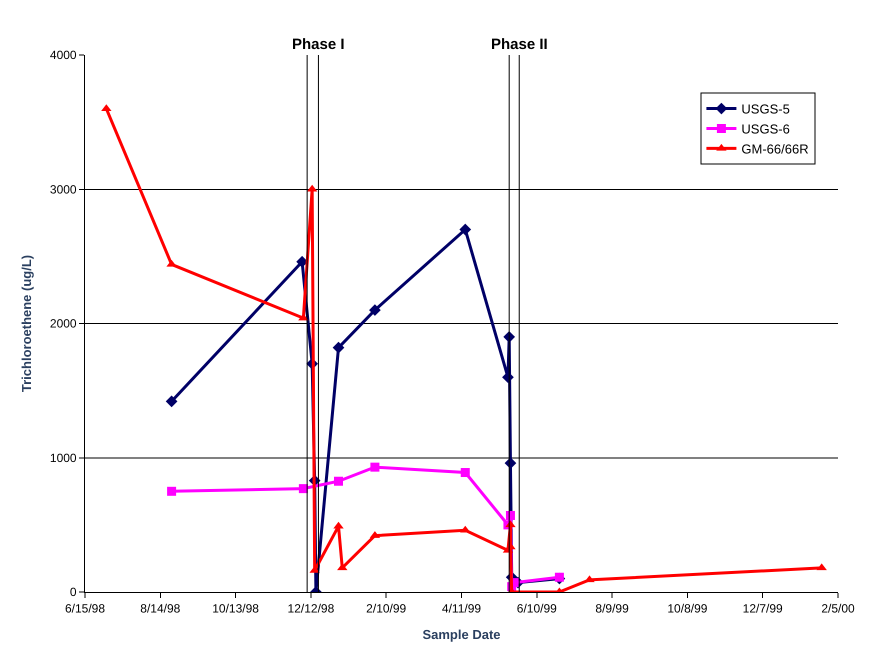 This screenshot has height=656, width=873. Describe the element at coordinates (63, 457) in the screenshot. I see `y-tick-label: 1000` at that location.